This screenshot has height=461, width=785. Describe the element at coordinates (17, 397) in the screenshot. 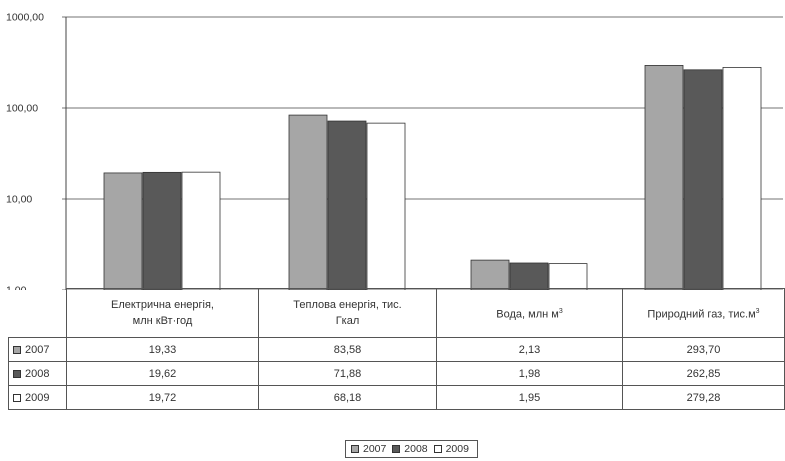

I see `series-swatch-2009` at that location.